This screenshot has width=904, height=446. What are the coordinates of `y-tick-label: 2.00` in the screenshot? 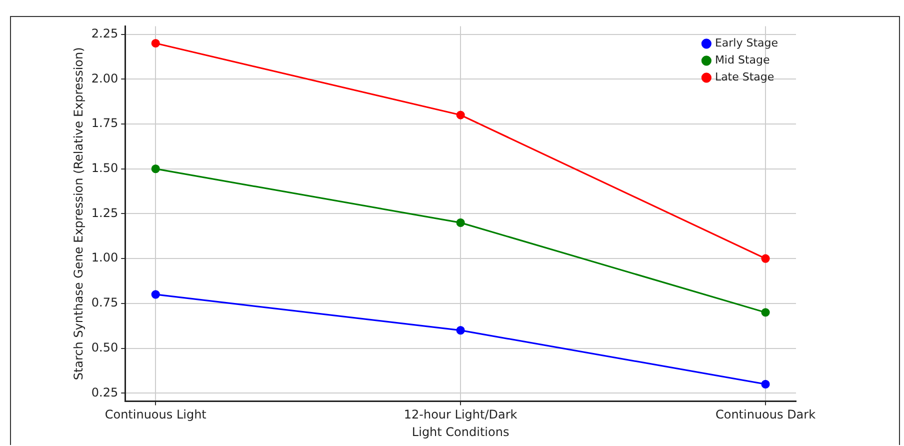 It's located at (104, 78).